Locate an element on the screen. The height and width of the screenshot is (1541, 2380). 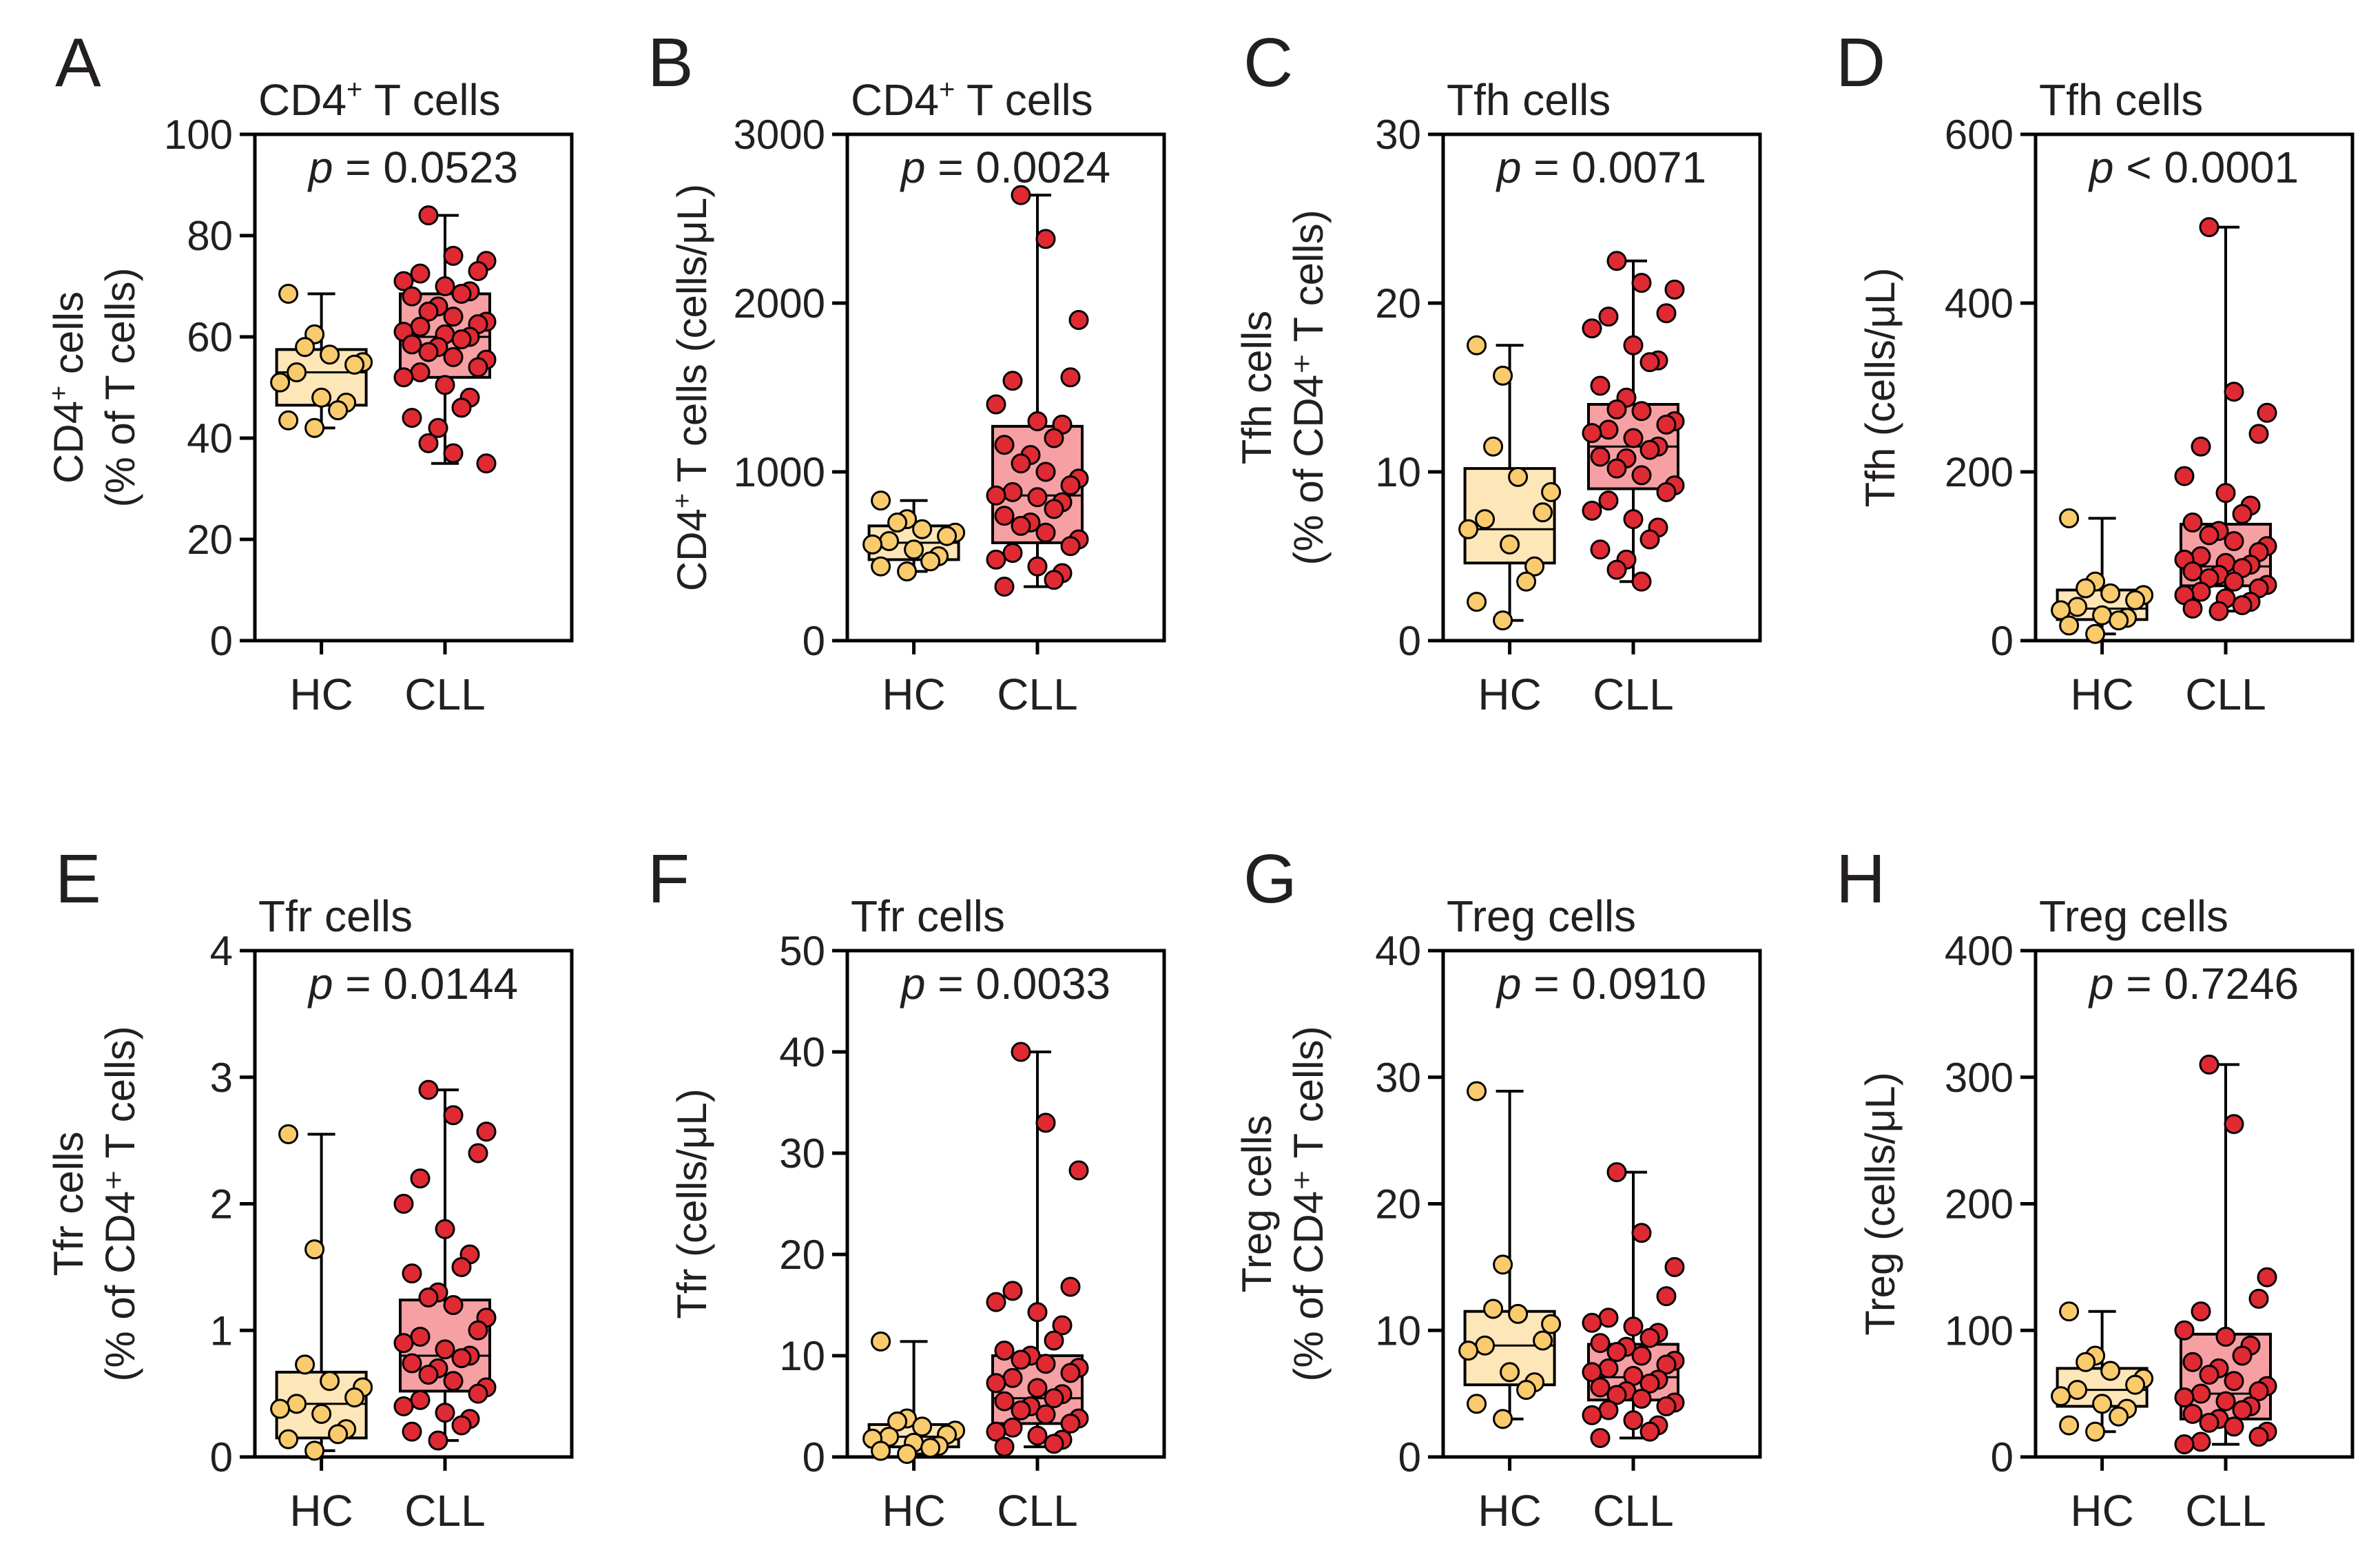
y-axis-label-main: Tfh cells is located at coordinates (1257, 387).